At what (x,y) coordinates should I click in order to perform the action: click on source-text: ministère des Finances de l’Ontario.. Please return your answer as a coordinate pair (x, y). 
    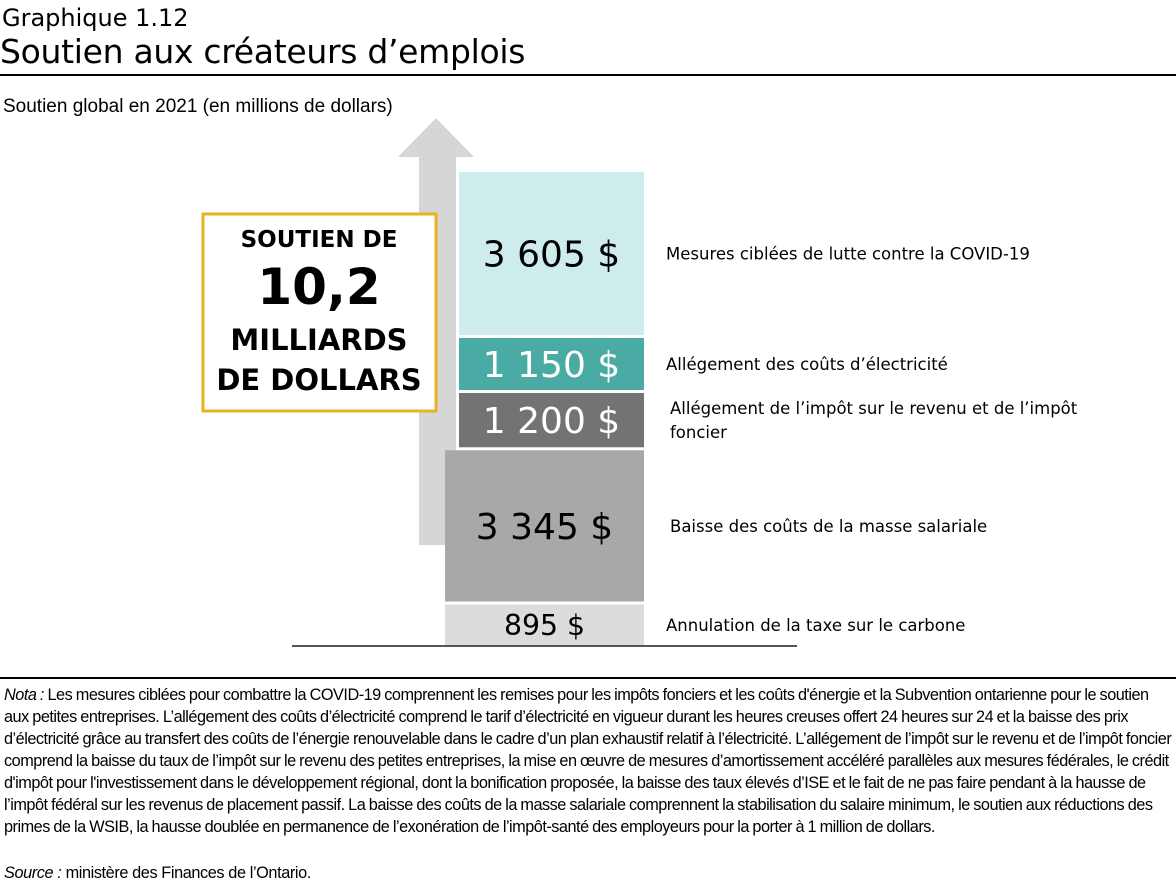
    Looking at the image, I should click on (188, 873).